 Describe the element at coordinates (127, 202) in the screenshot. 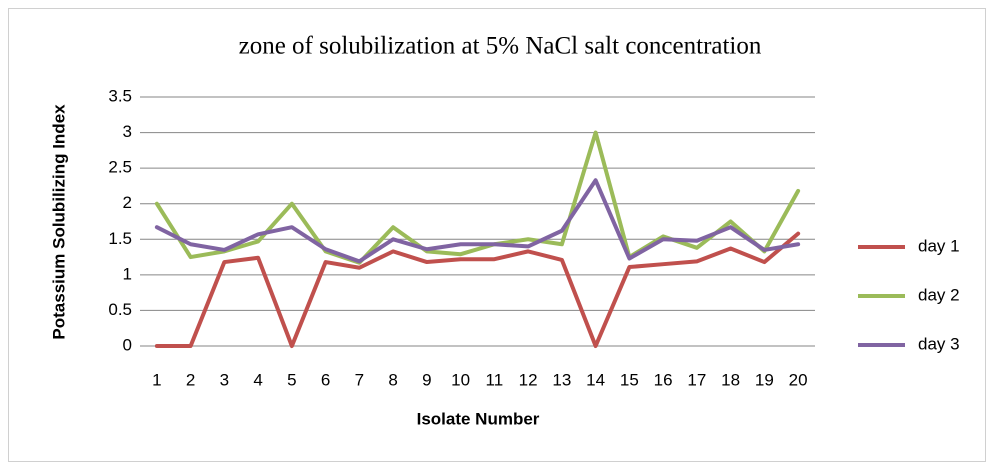

I see `y-tick-label: 2` at that location.